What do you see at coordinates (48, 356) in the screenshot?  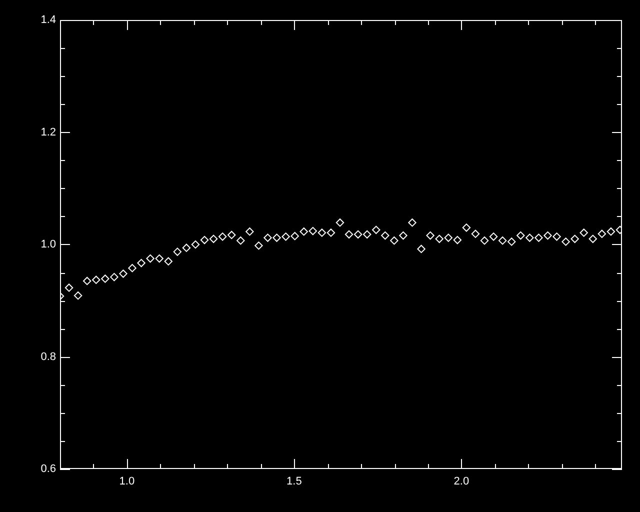 I see `y-tick-label: 0.8` at bounding box center [48, 356].